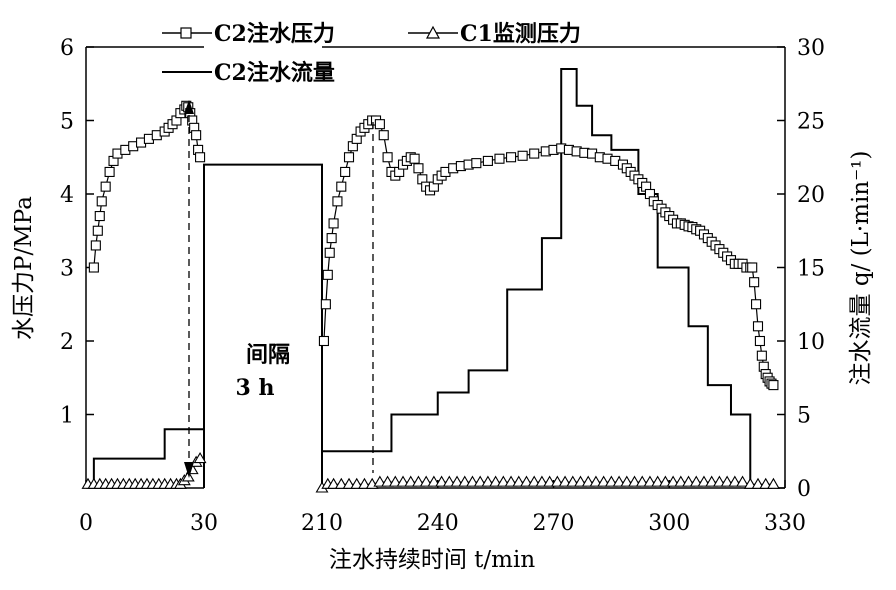 This screenshot has width=896, height=590. What do you see at coordinates (554, 523) in the screenshot?
I see `x-tick-label: 270` at bounding box center [554, 523].